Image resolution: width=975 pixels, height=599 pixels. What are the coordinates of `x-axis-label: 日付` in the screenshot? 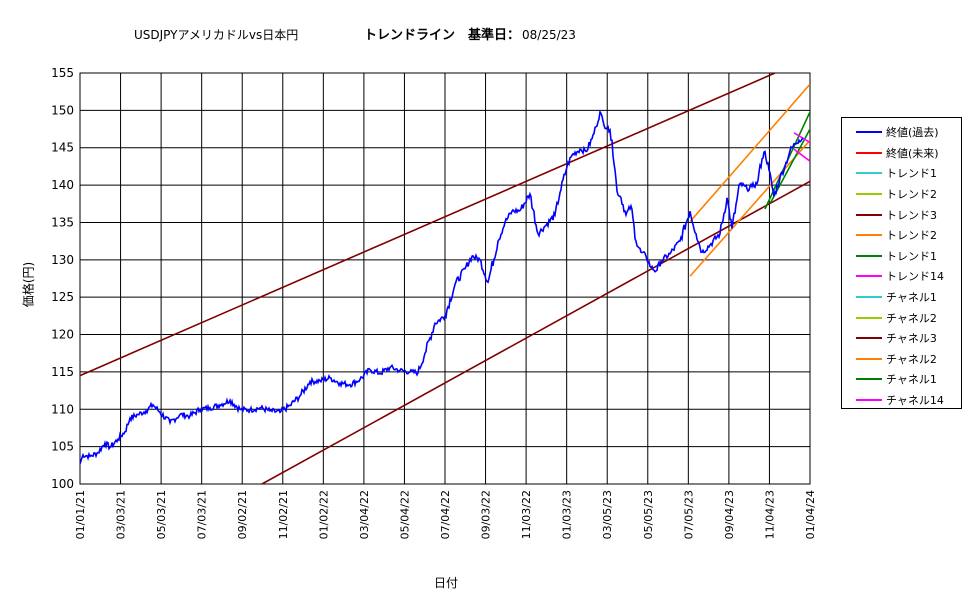 It's located at (446, 583).